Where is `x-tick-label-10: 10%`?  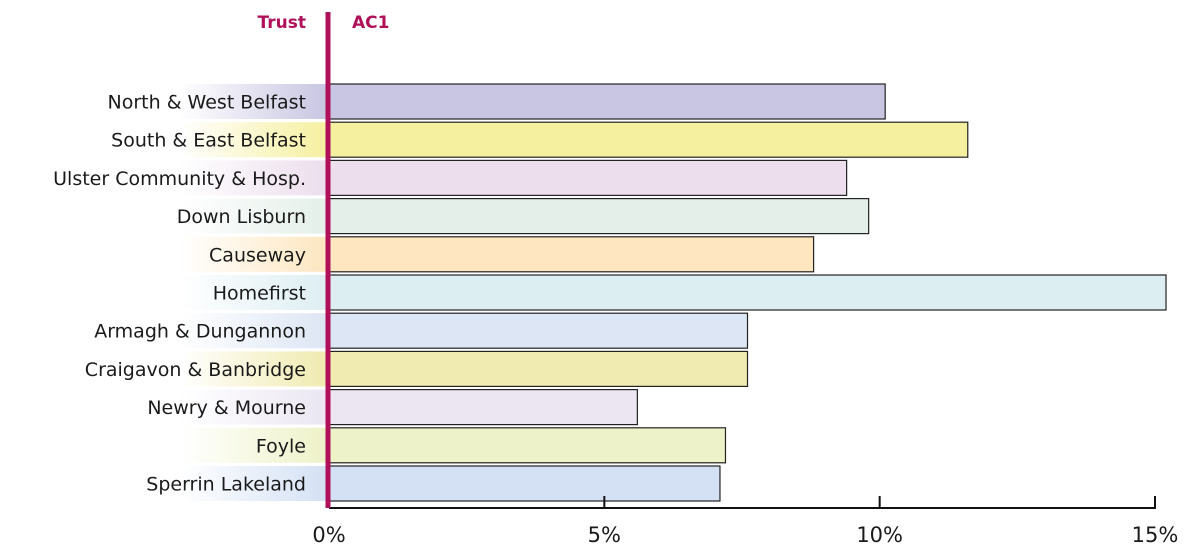 x-tick-label-10: 10% is located at coordinates (879, 535).